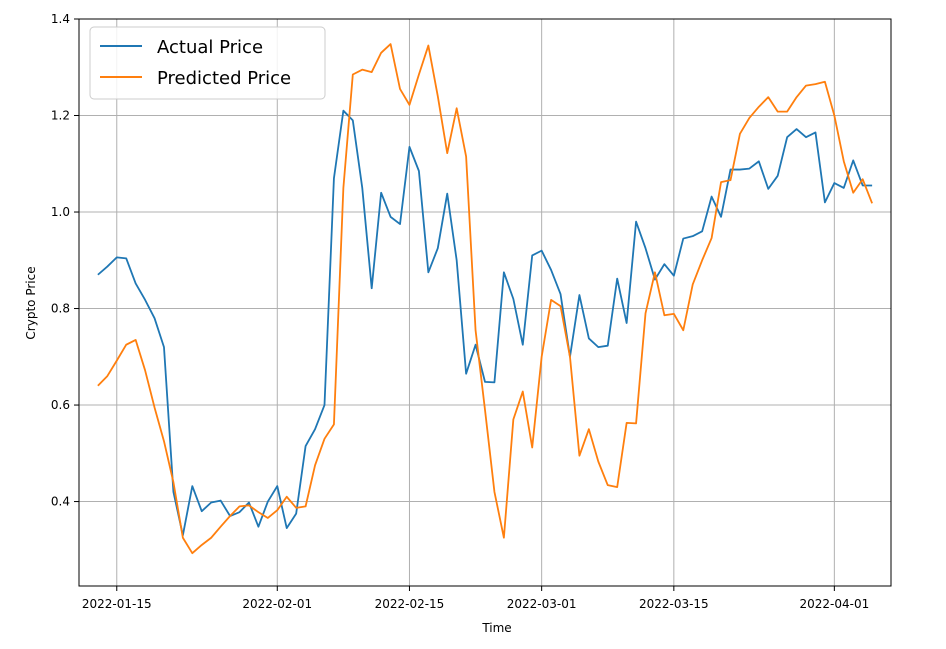 The width and height of the screenshot is (946, 649). Describe the element at coordinates (60, 19) in the screenshot. I see `y-tick-label: 1.4` at that location.